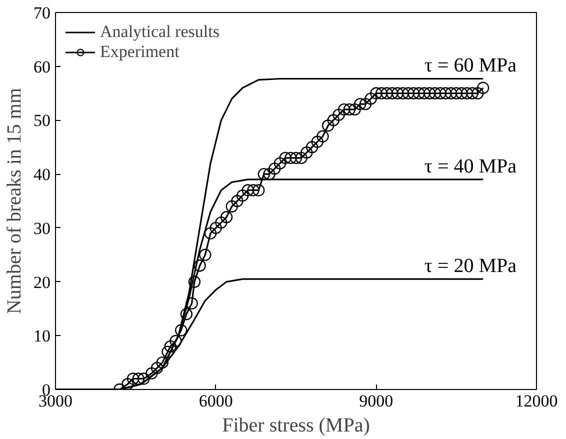 This screenshot has width=566, height=439. I want to click on y-tick-label: 30, so click(42, 228).